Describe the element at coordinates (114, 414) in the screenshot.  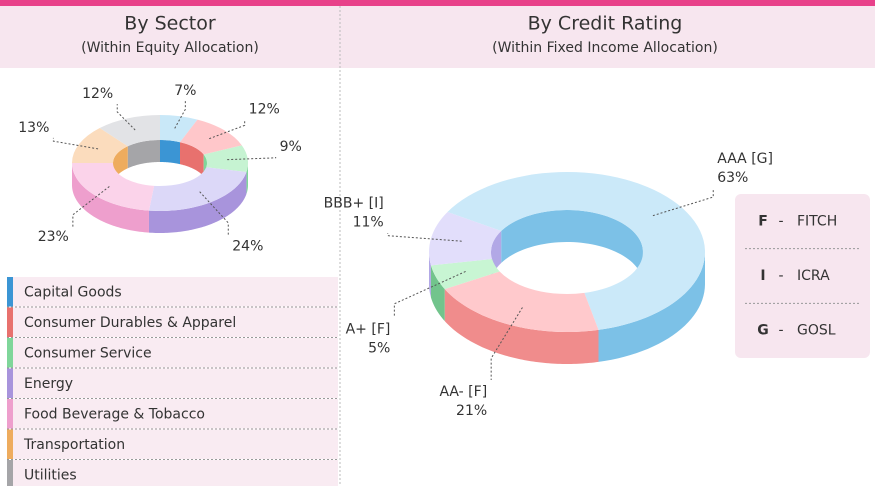
I see `legend-label: Food Beverage & Tobacco` at that location.